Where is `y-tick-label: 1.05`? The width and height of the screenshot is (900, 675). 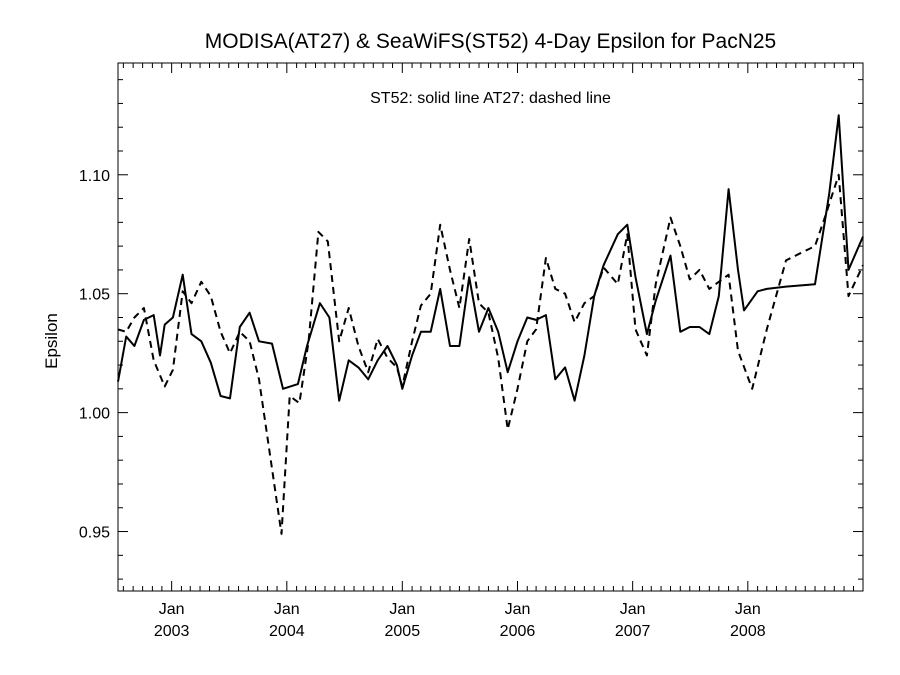
y-tick-label: 1.05 is located at coordinates (94, 295).